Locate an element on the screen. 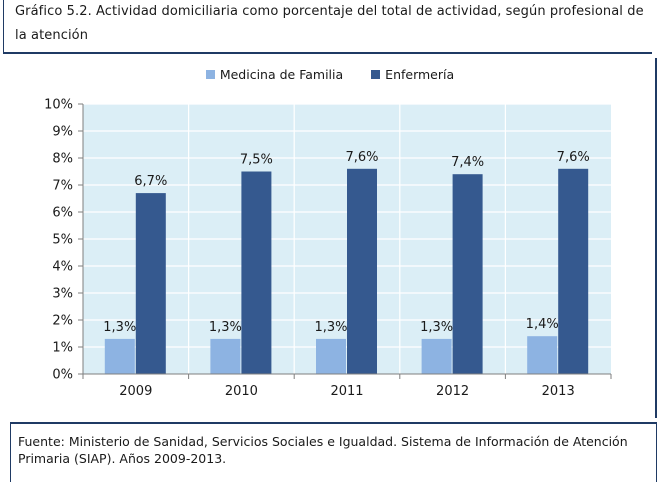 This screenshot has width=660, height=482. data-label-medicina-2010: 1,3% is located at coordinates (225, 327).